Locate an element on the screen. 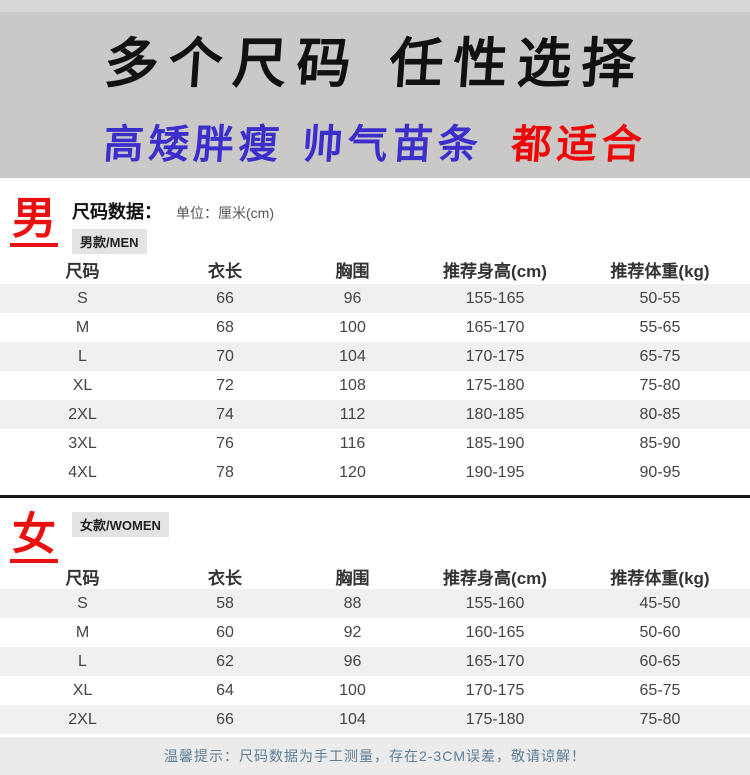 The height and width of the screenshot is (775, 750). section-divider is located at coordinates (375, 496).